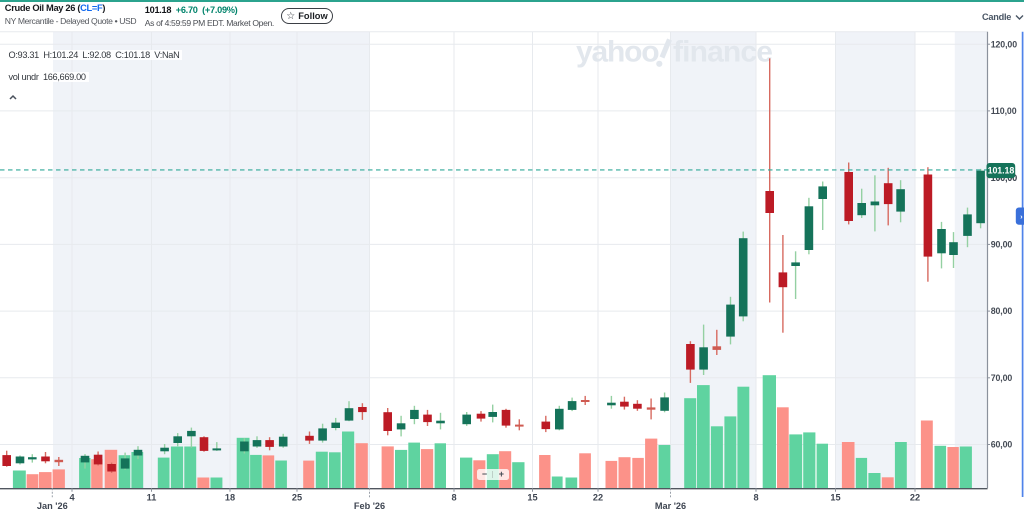 This screenshot has height=515, width=1024. What do you see at coordinates (1002, 445) in the screenshot?
I see `svg-text: 60,00` at bounding box center [1002, 445].